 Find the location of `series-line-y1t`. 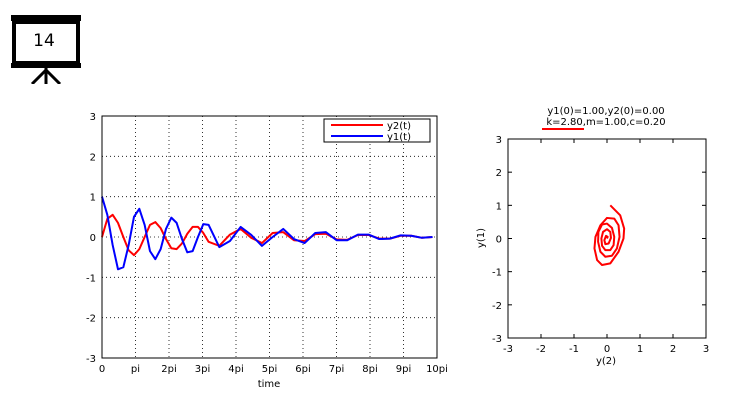

series-line-y1t is located at coordinates (267, 233).